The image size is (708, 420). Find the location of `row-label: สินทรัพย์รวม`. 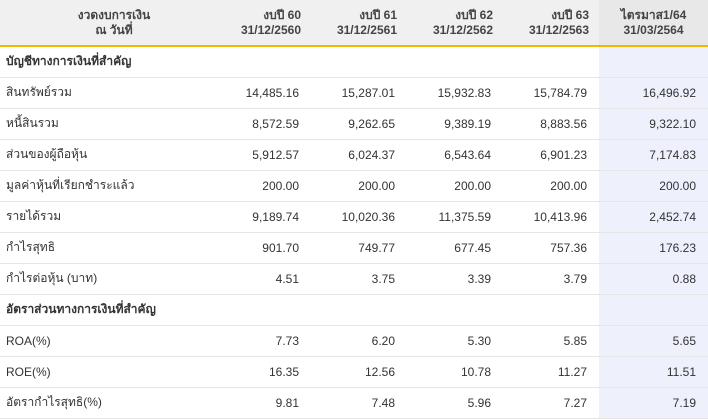

row-label: สินทรัพย์รวม is located at coordinates (104, 93).